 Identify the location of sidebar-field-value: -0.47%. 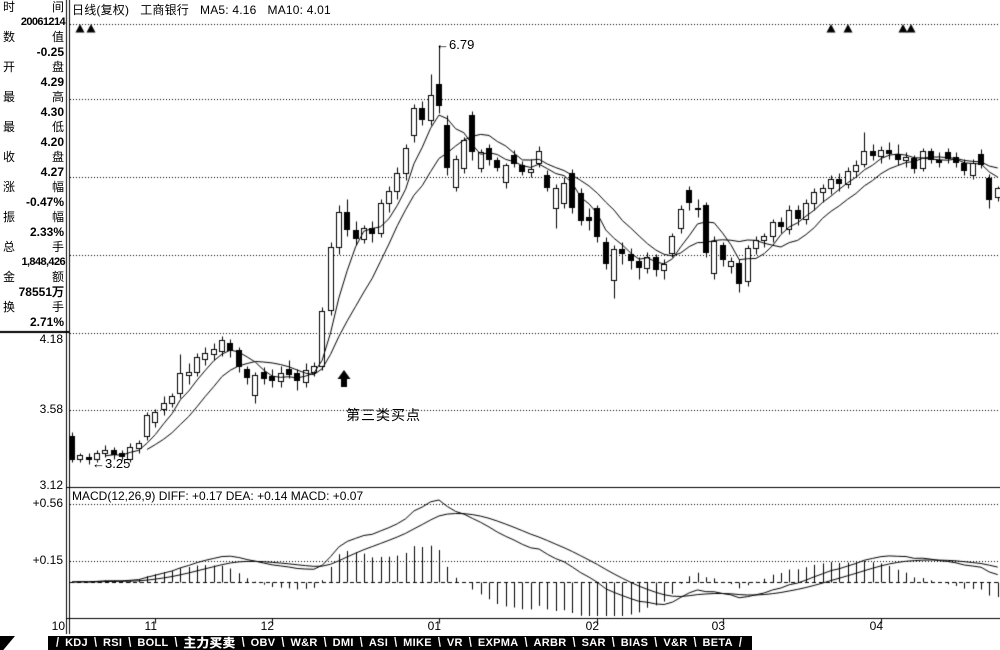
(44, 202).